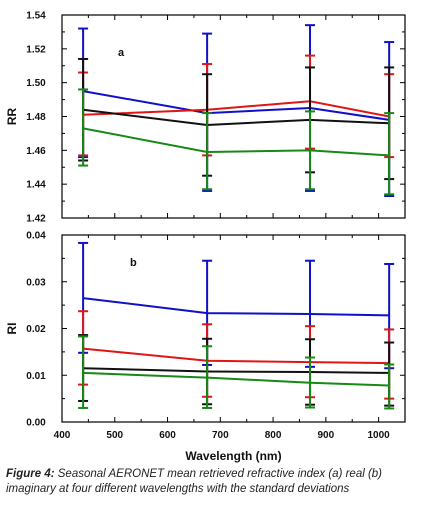 The height and width of the screenshot is (511, 425). What do you see at coordinates (133, 263) in the screenshot?
I see `panel-tag: b` at bounding box center [133, 263].